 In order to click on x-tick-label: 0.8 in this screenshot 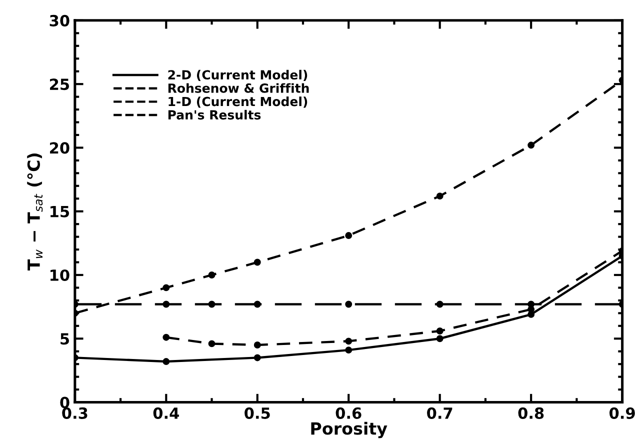, I will do `click(531, 413)`.